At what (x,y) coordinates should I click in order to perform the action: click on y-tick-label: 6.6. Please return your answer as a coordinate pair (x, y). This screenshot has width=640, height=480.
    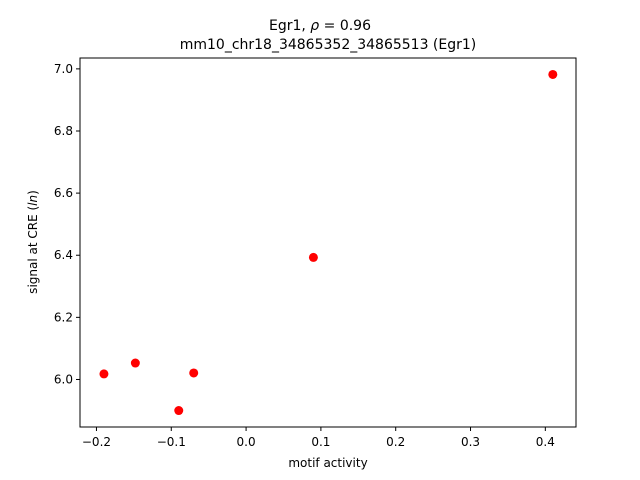
    Looking at the image, I should click on (63, 193).